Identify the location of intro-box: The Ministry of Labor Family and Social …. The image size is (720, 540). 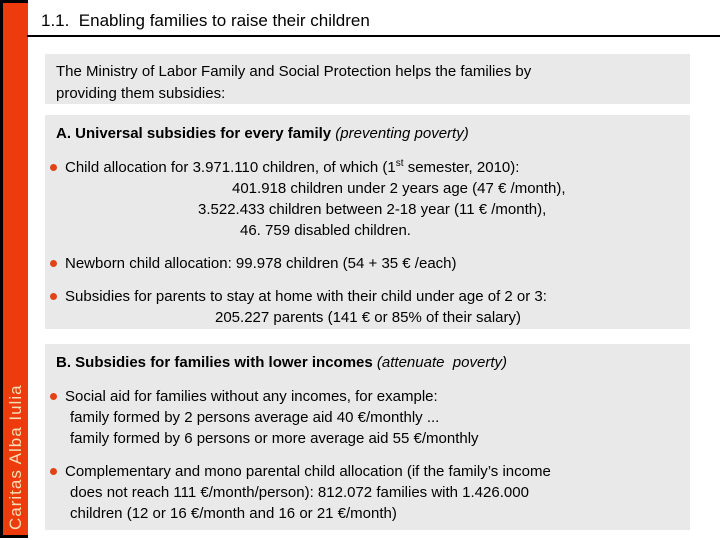
(367, 79).